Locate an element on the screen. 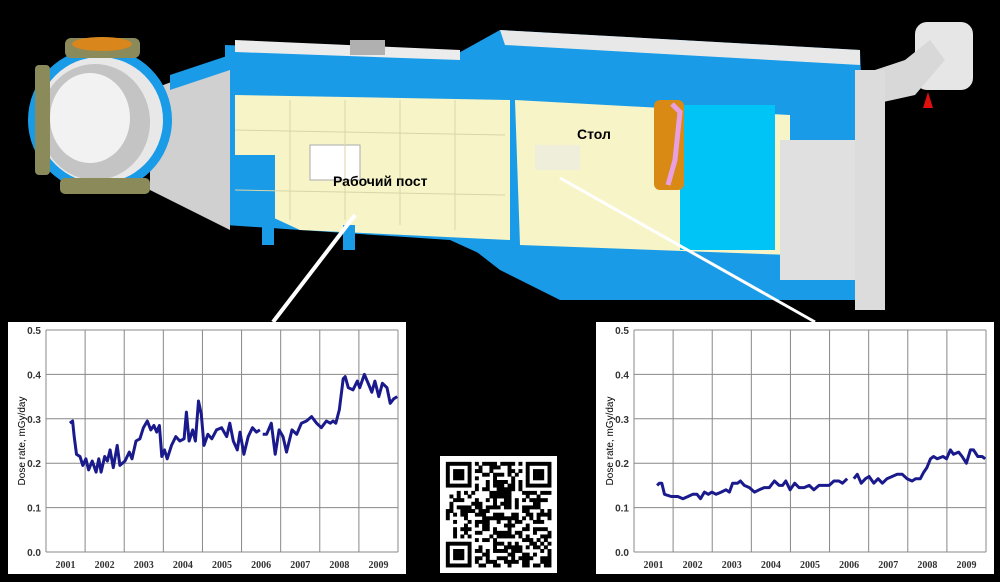 This screenshot has height=582, width=1000. y-tick-label: 0.3 is located at coordinates (34, 420).